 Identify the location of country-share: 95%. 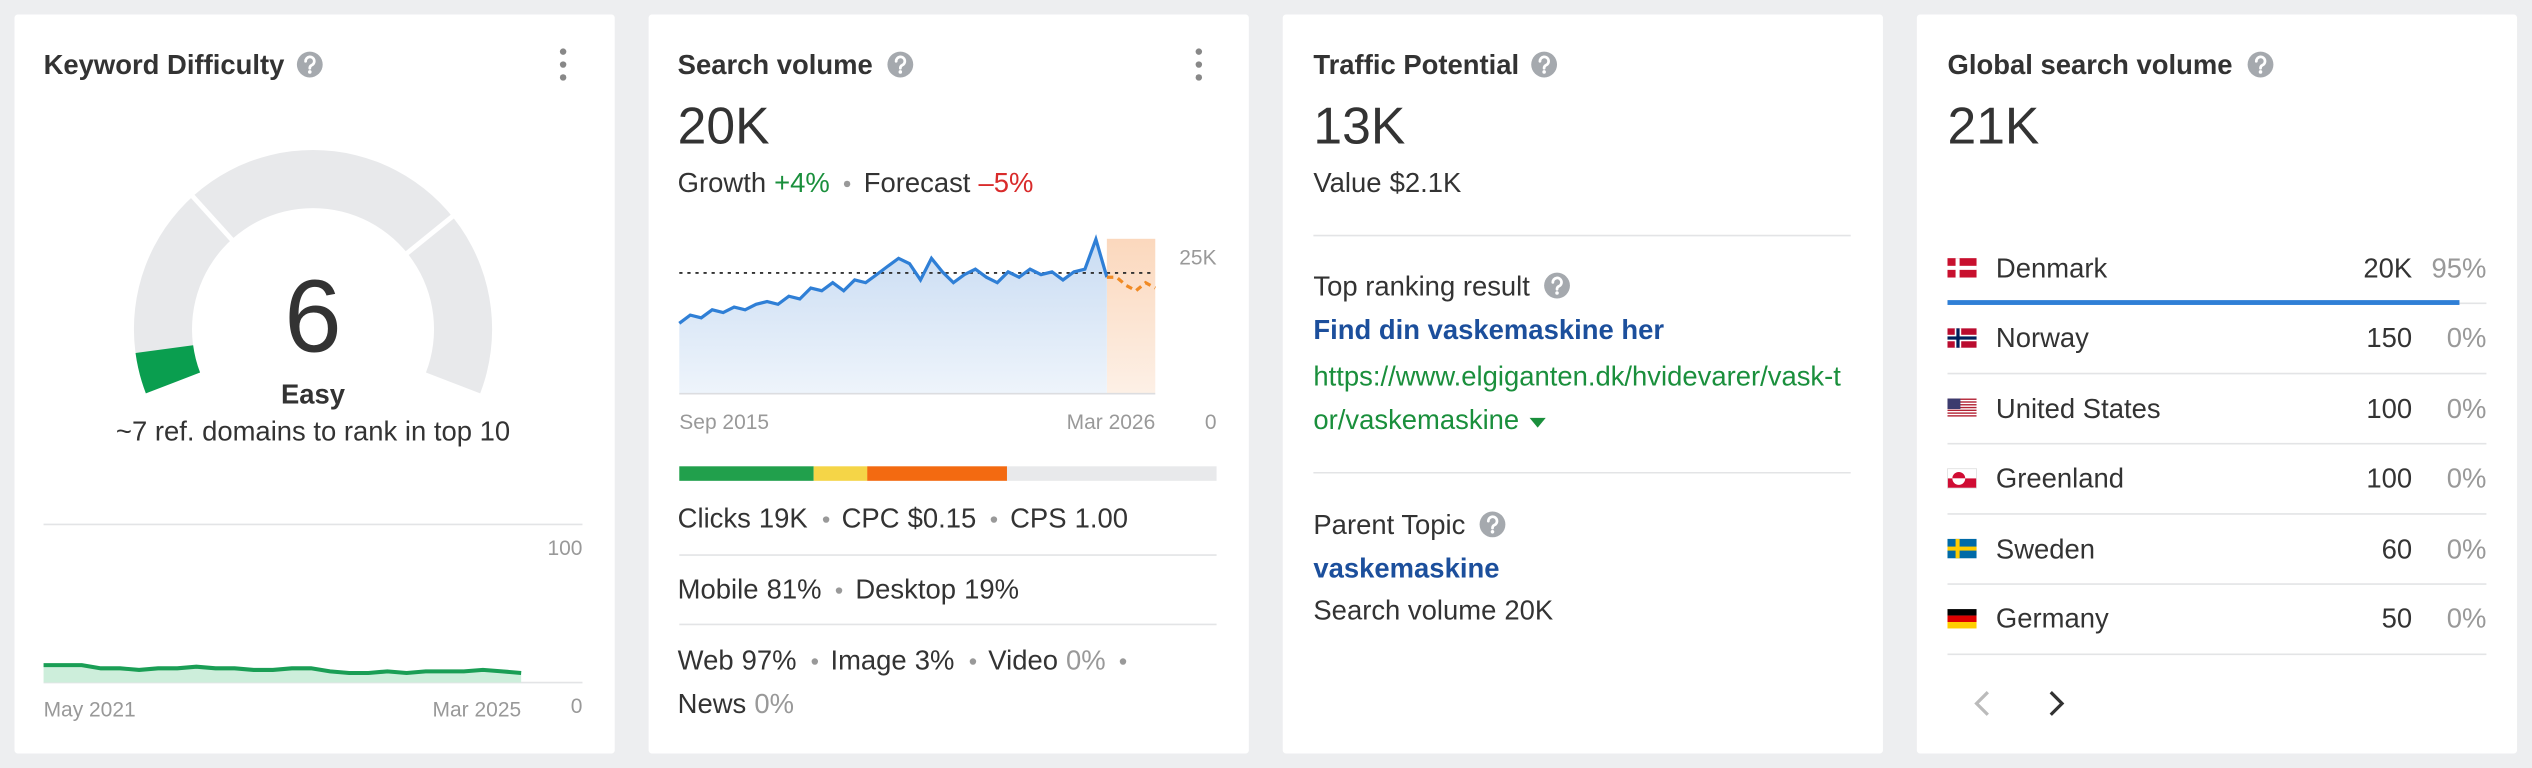
(2459, 268).